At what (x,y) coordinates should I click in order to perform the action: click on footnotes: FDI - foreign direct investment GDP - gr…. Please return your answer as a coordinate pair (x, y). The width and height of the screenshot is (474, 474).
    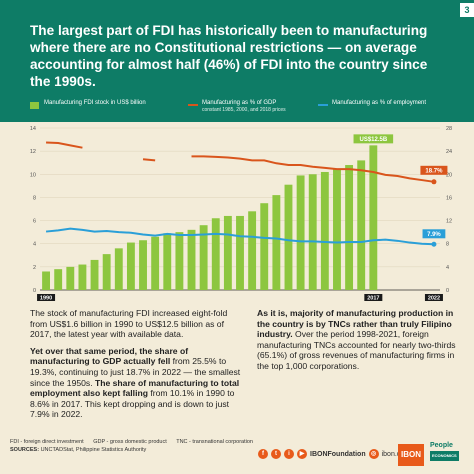
    Looking at the image, I should click on (135, 446).